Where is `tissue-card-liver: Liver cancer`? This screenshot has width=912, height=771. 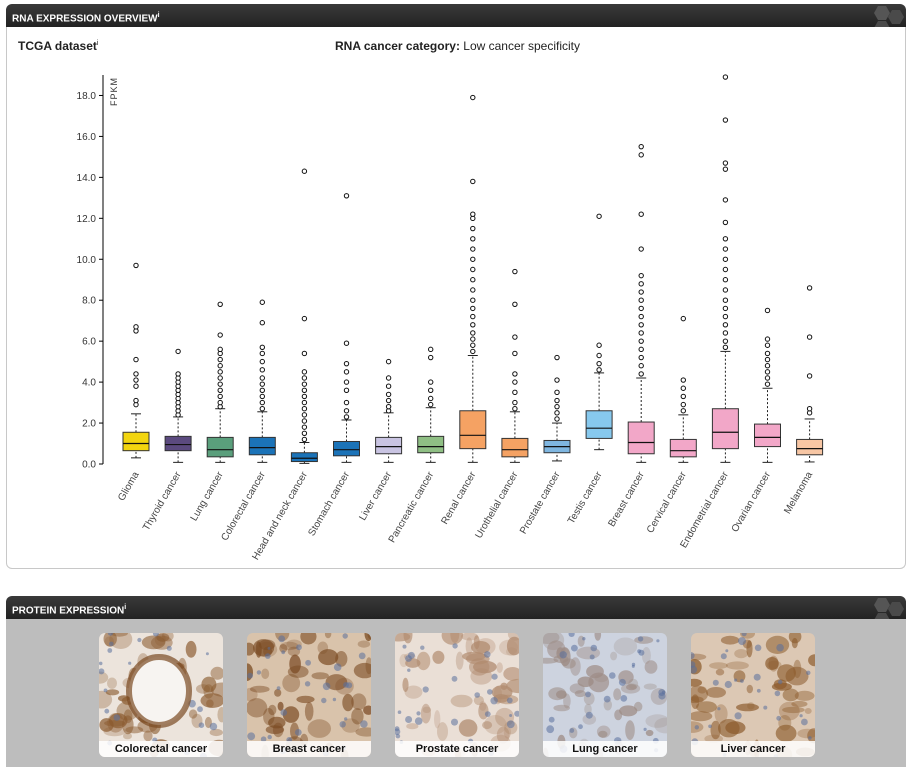 tissue-card-liver: Liver cancer is located at coordinates (753, 695).